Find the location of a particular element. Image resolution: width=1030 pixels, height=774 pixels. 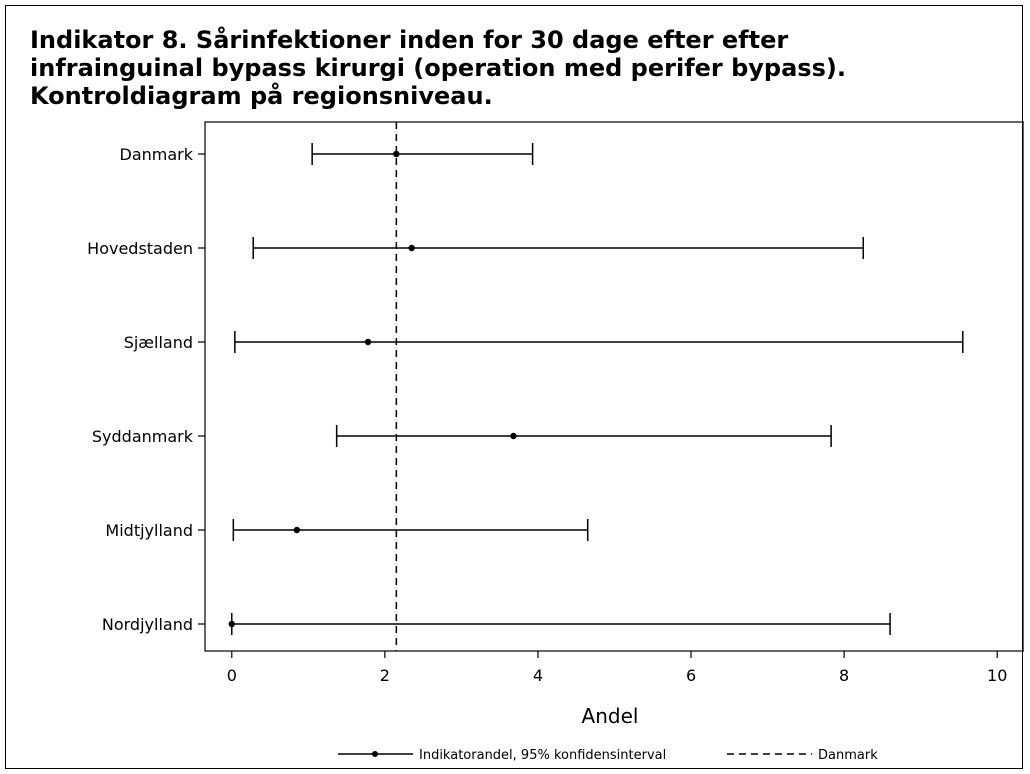

y-tick-label: Midtjylland is located at coordinates (149, 530).